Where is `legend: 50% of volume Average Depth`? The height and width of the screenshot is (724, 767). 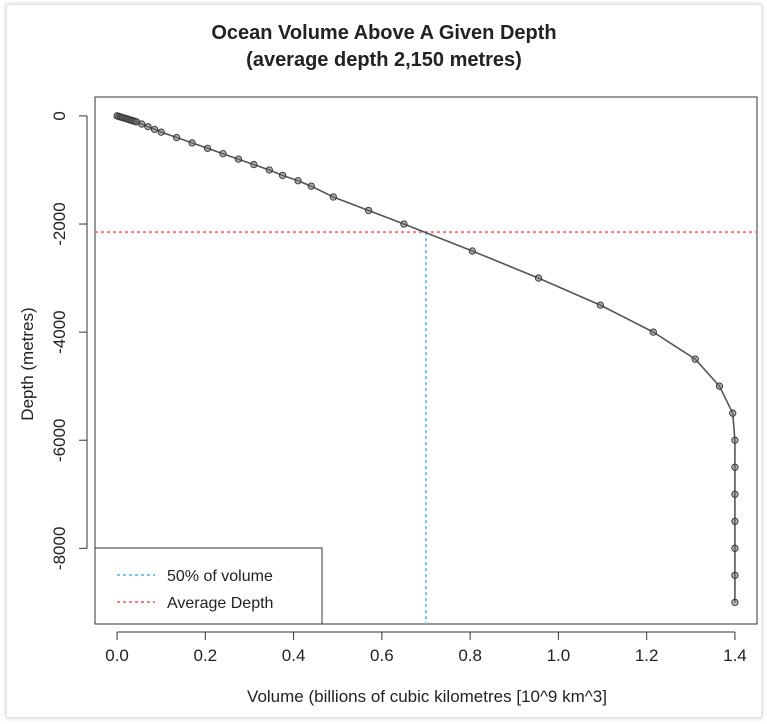
legend: 50% of volume Average Depth is located at coordinates (208, 586).